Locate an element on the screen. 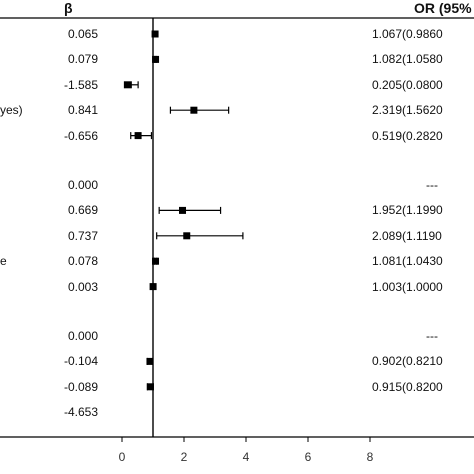 This screenshot has height=474, width=474. row-label: yes) is located at coordinates (11, 110).